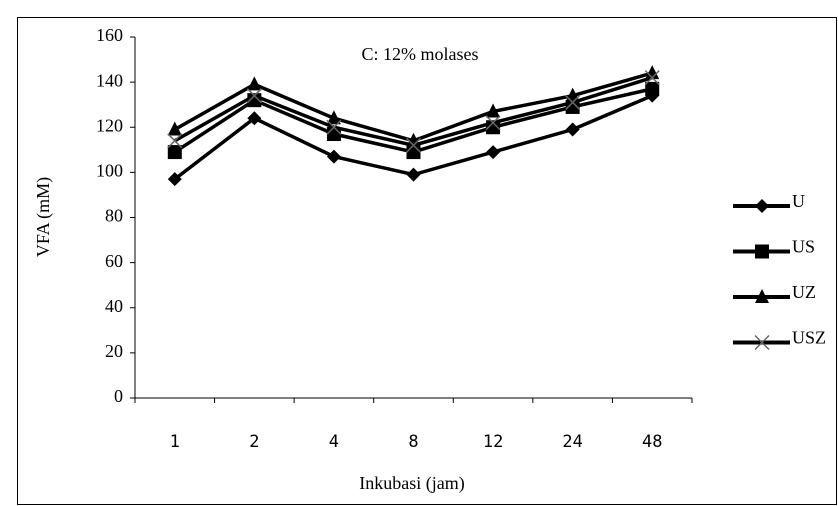 Image resolution: width=838 pixels, height=506 pixels. I want to click on x-tick-label: 48, so click(652, 442).